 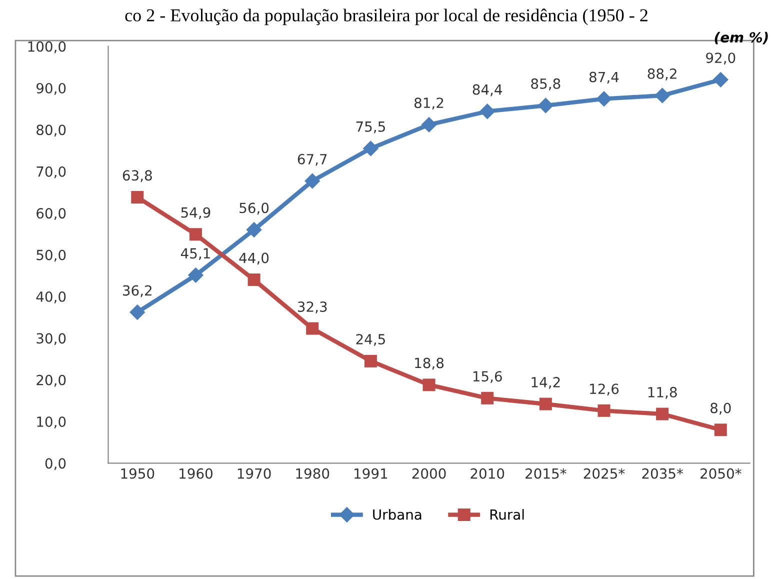 What do you see at coordinates (545, 84) in the screenshot?
I see `data-label: 85,8` at bounding box center [545, 84].